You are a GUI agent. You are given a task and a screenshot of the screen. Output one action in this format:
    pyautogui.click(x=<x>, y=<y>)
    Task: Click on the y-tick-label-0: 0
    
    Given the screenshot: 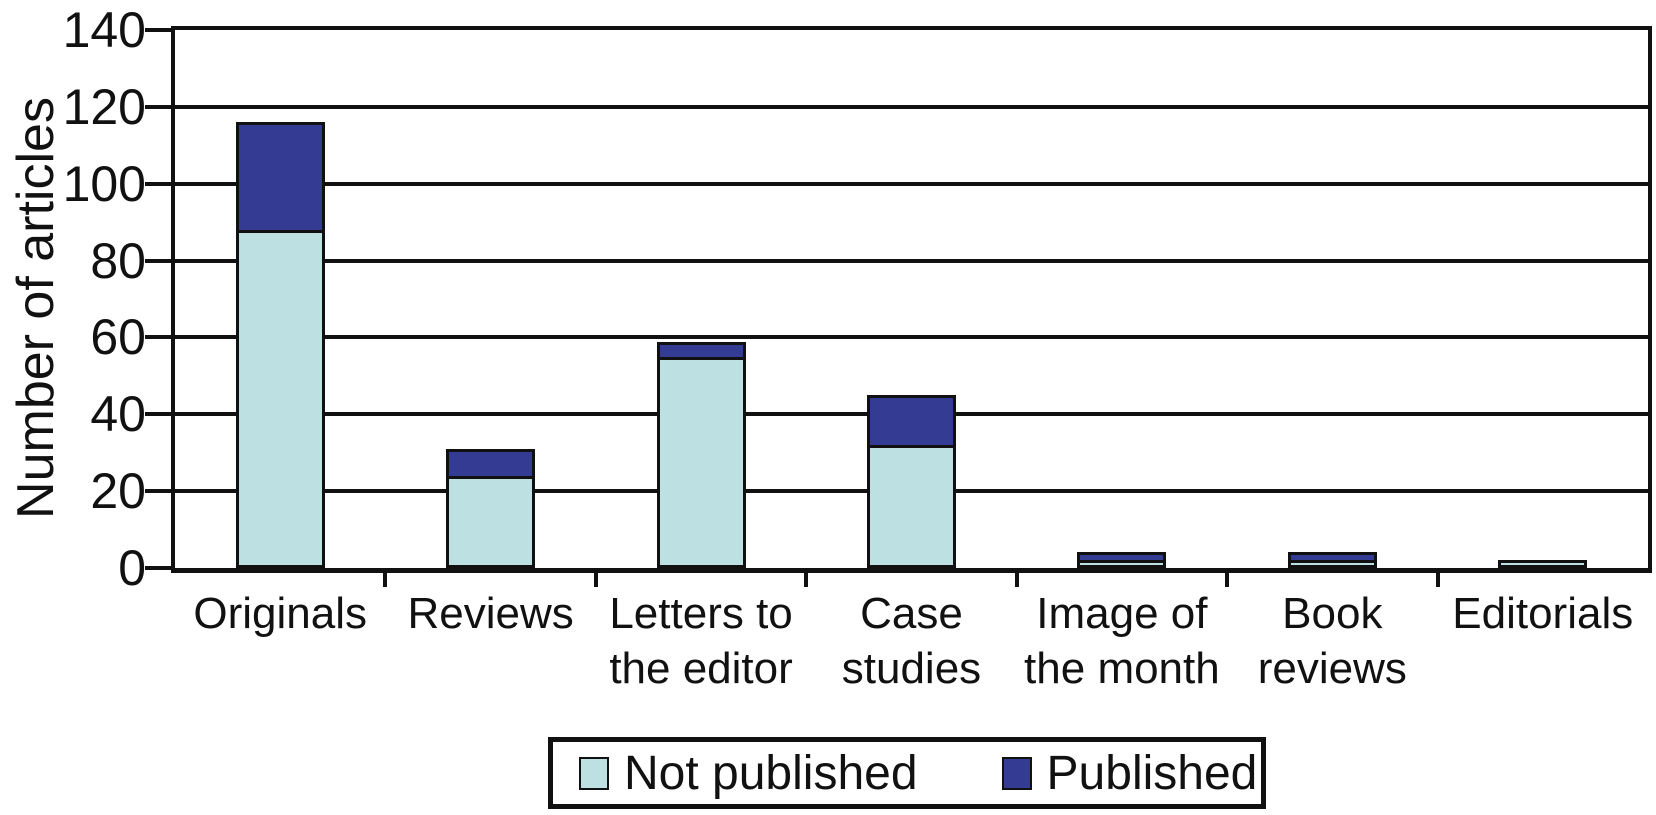 What is the action you would take?
    pyautogui.click(x=132, y=568)
    